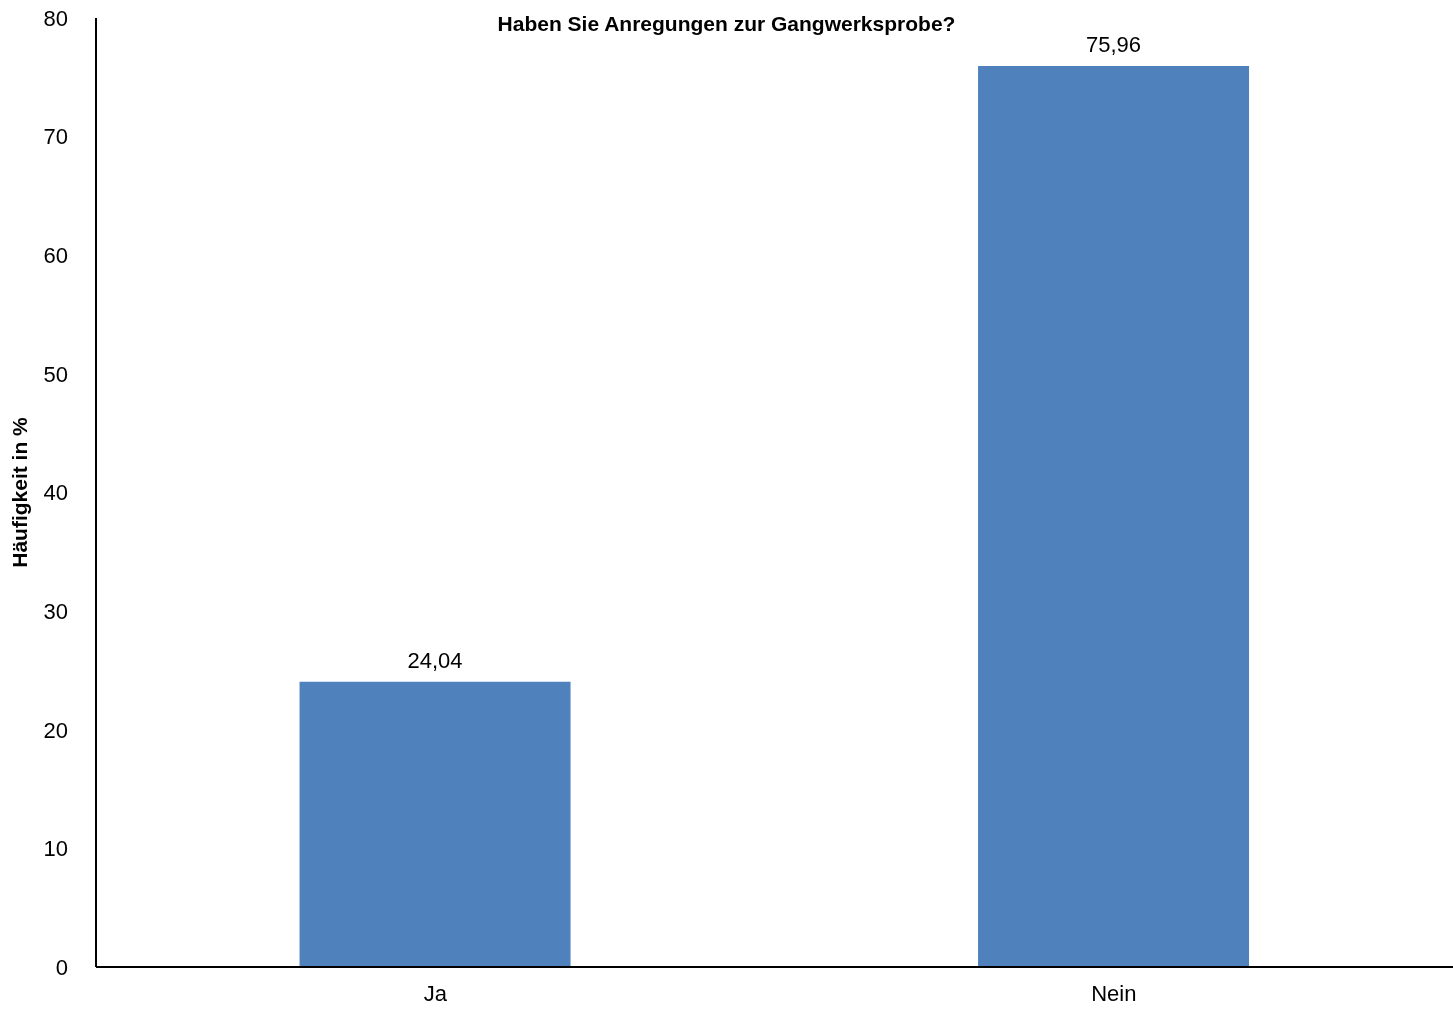 This screenshot has height=1015, width=1453. I want to click on y-axis-title: Häufigkeit in %, so click(20, 492).